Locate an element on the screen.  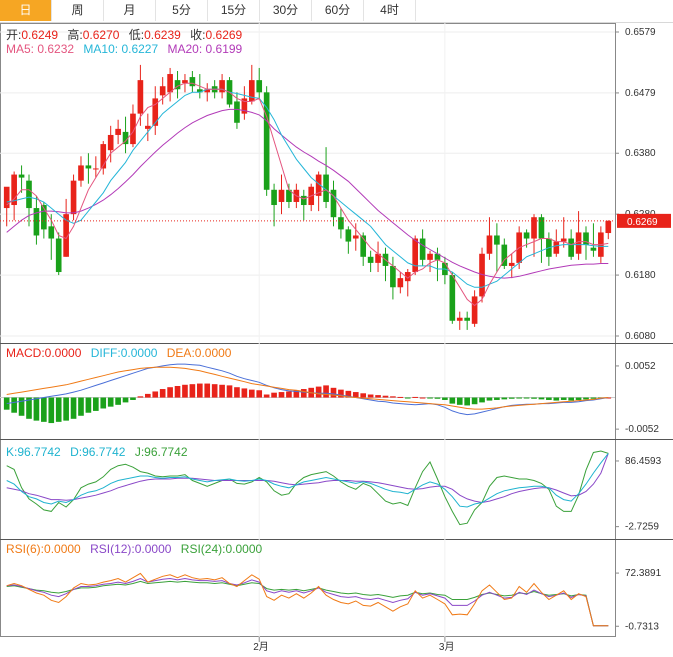
rsi12-readout: RSI(12):0.0000 is located at coordinates (131, 549).